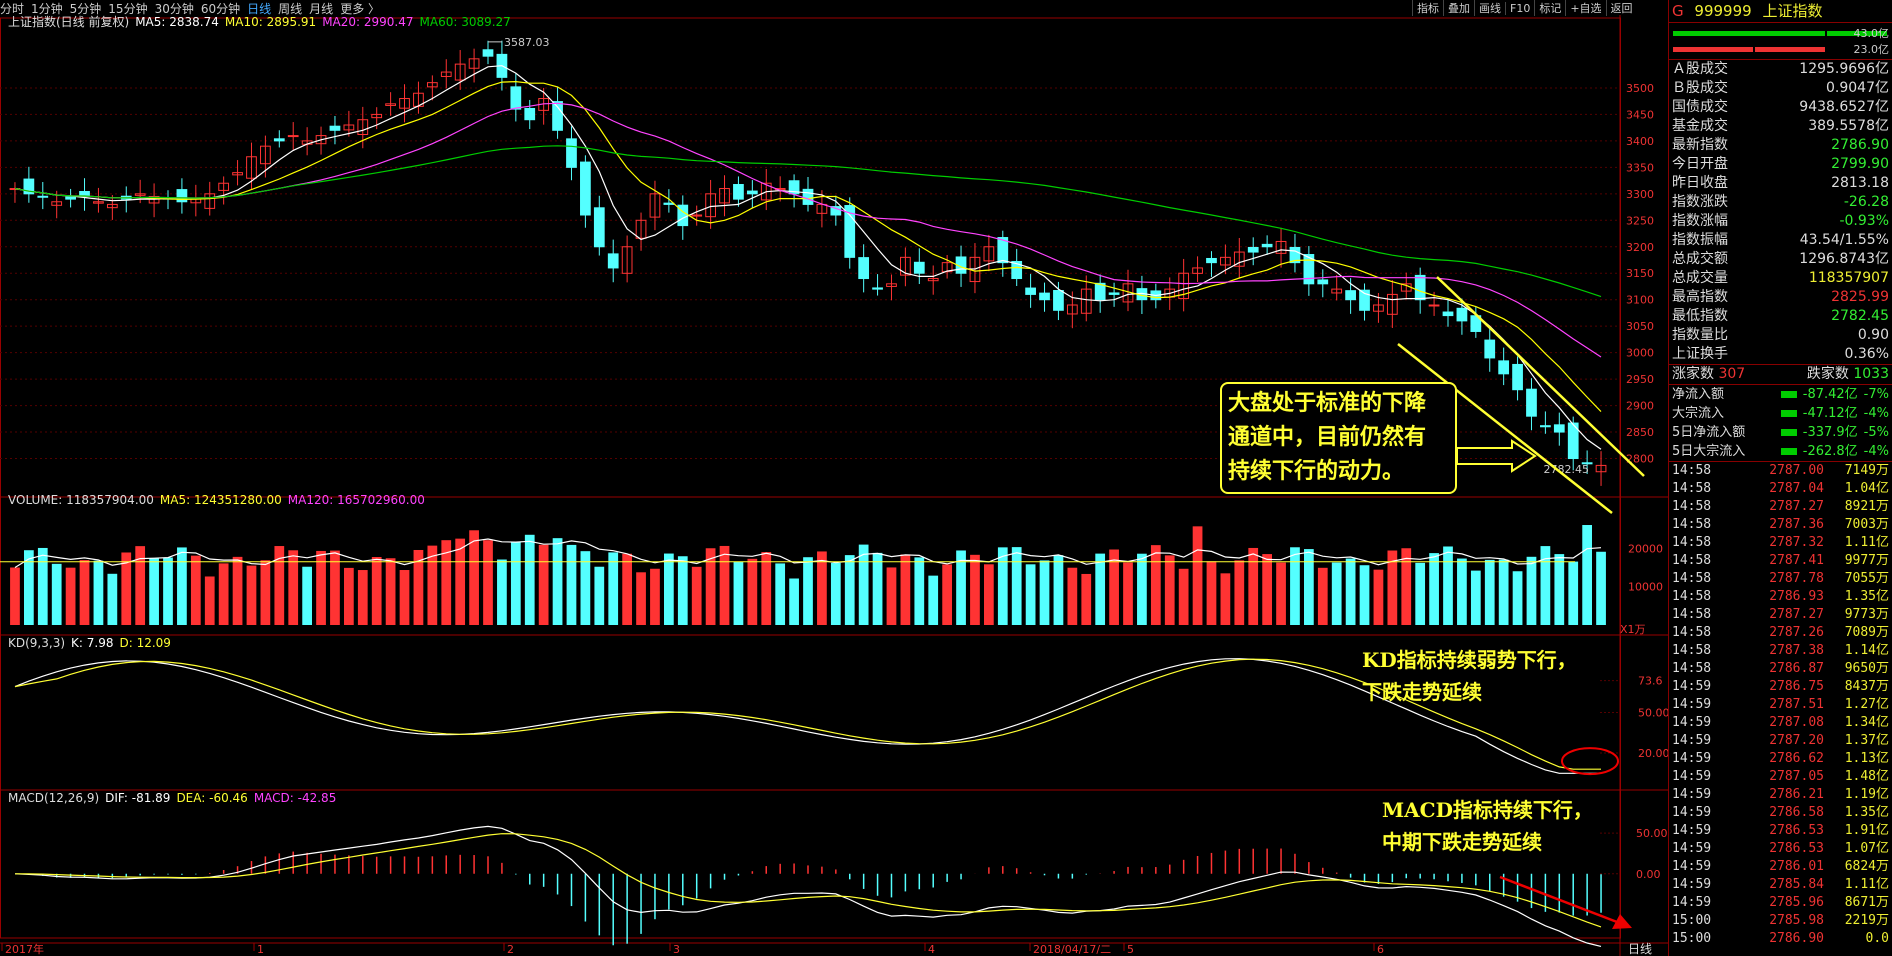  What do you see at coordinates (12, 9) in the screenshot?
I see `period-tab: 分时` at bounding box center [12, 9].